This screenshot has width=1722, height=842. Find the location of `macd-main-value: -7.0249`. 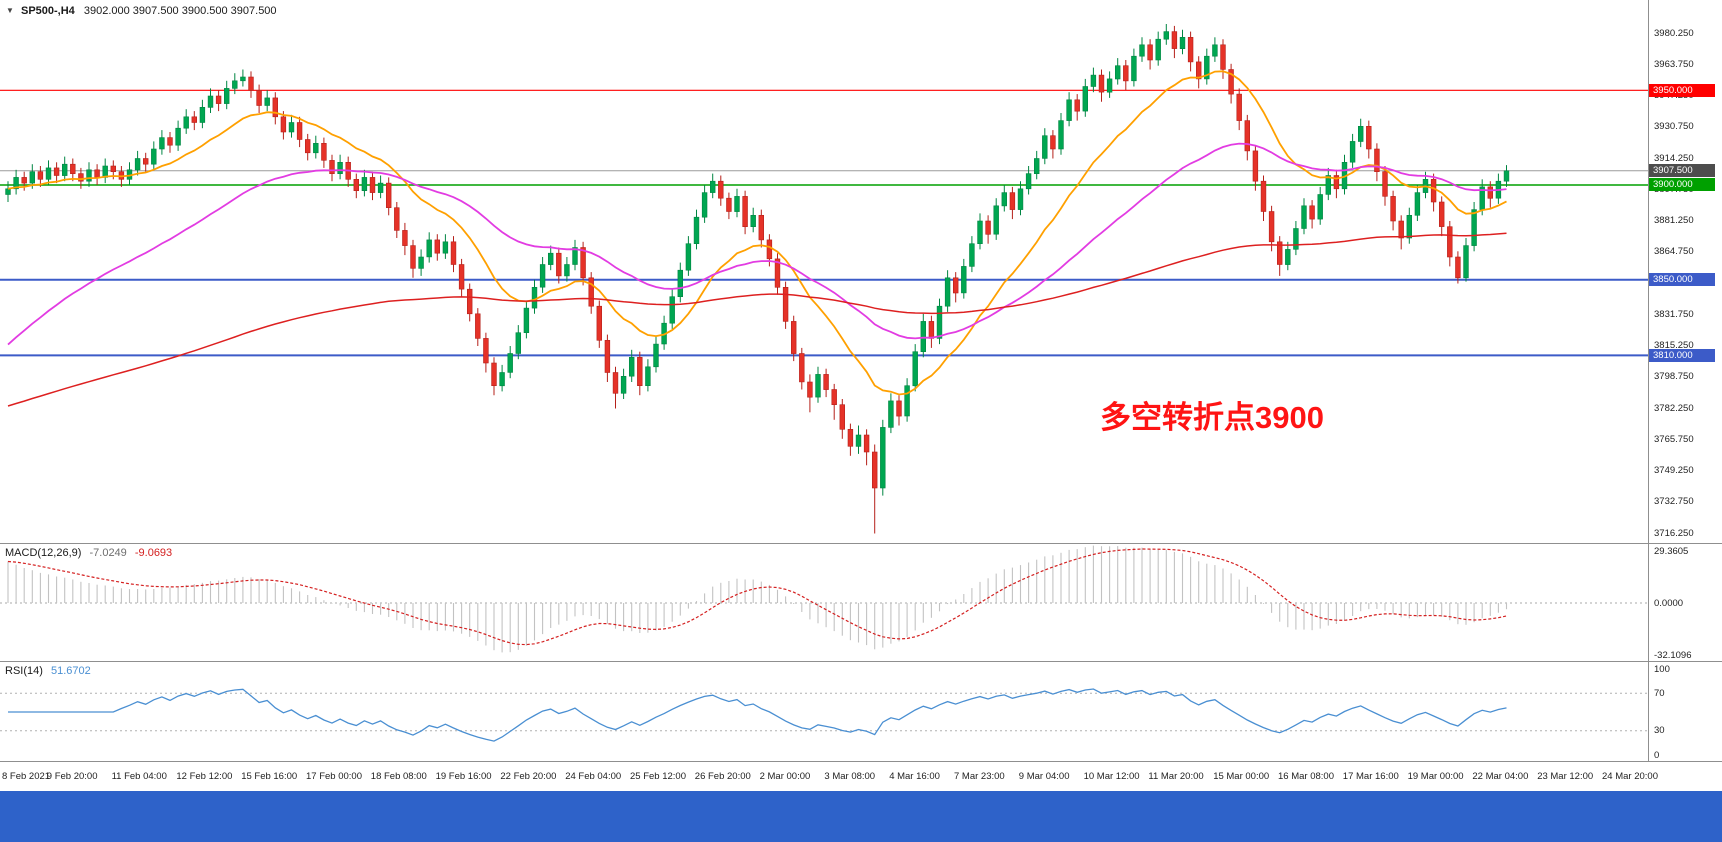

macd-main-value: -7.0249 is located at coordinates (108, 553).